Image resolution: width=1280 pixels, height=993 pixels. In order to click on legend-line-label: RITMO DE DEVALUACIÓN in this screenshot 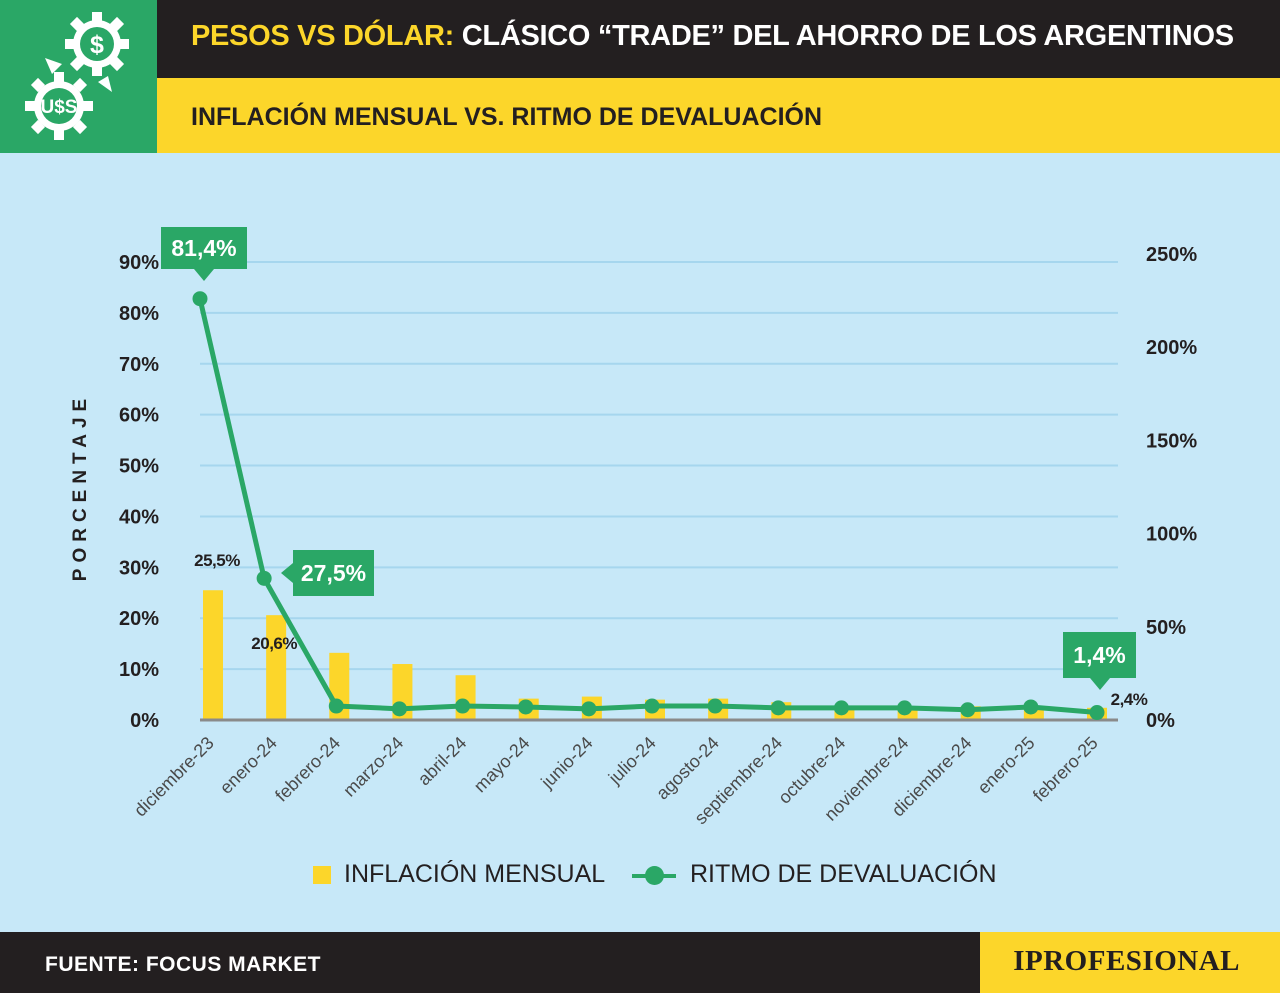, I will do `click(843, 874)`.